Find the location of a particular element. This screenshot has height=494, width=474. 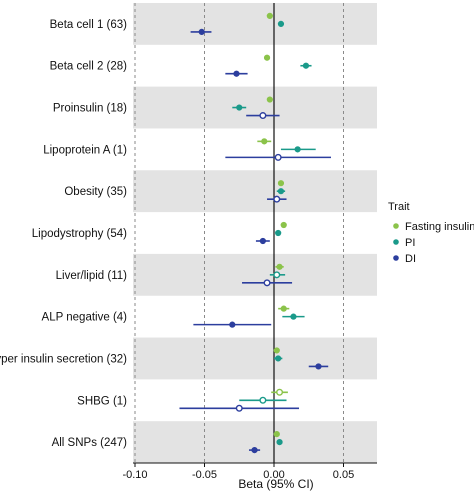

category-label: Liver/lipid (11) is located at coordinates (92, 276).